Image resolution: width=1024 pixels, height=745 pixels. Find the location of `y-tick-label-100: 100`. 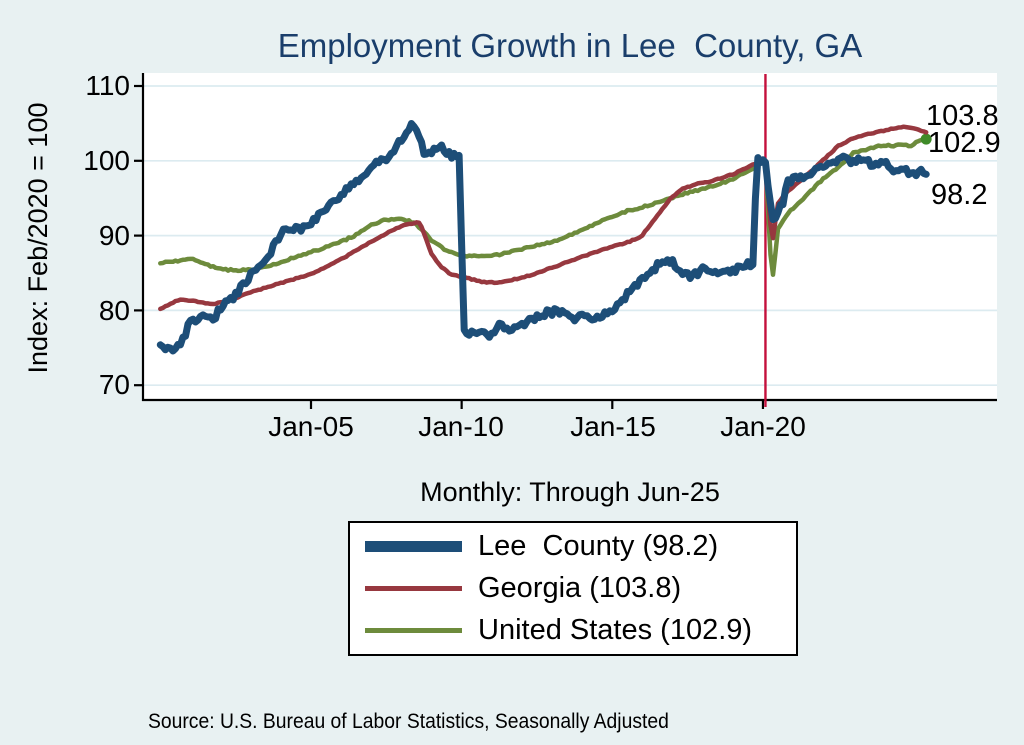

y-tick-label-100: 100 is located at coordinates (106, 160).